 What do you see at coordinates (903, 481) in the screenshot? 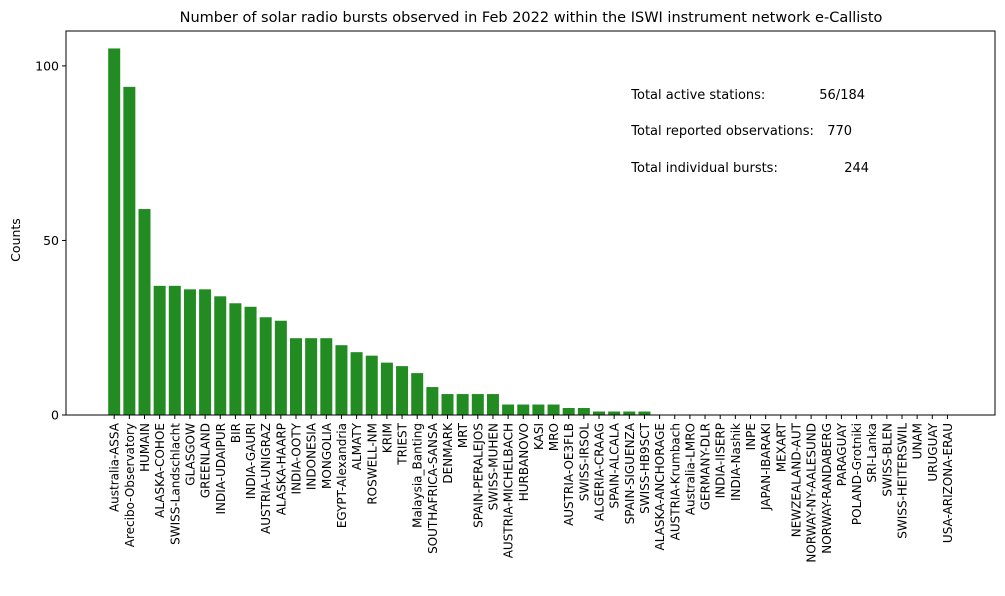
I see `x-tick-label: SWISS-HEITERSWIL` at bounding box center [903, 481].